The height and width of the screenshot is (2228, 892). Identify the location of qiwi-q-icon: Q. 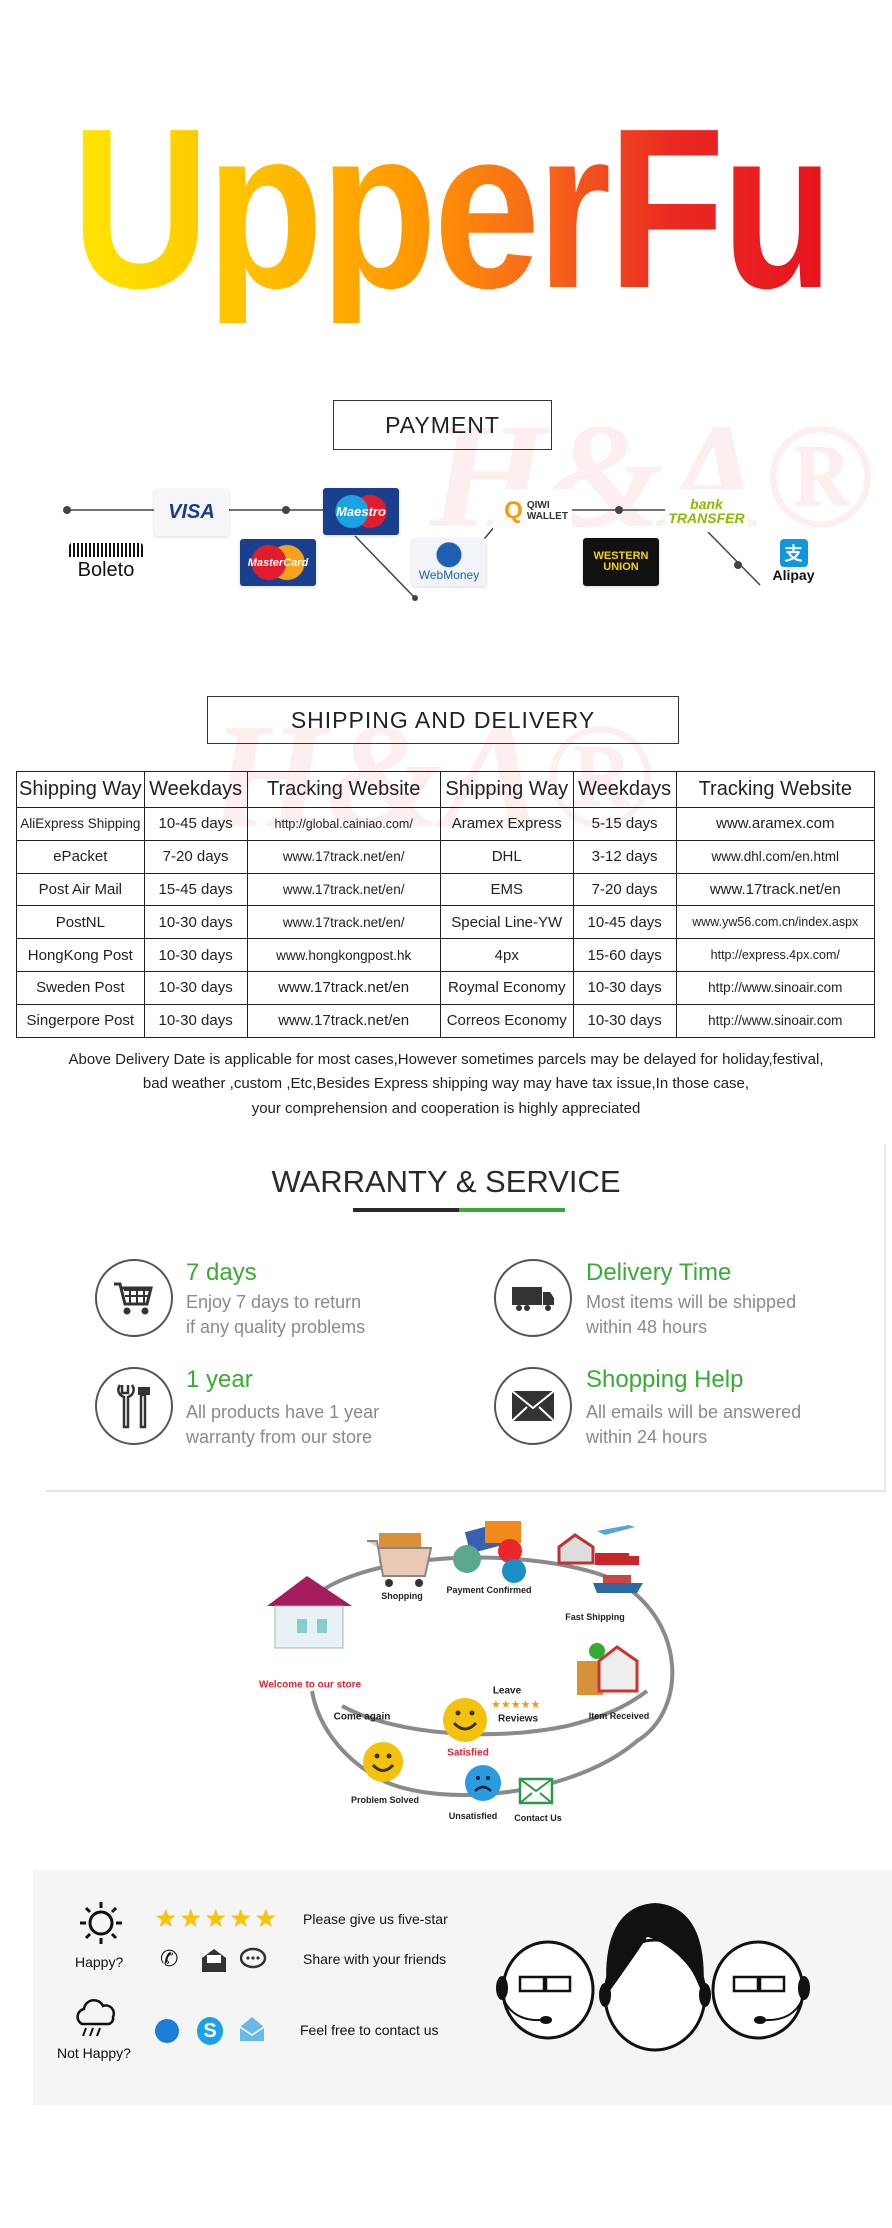
(513, 510).